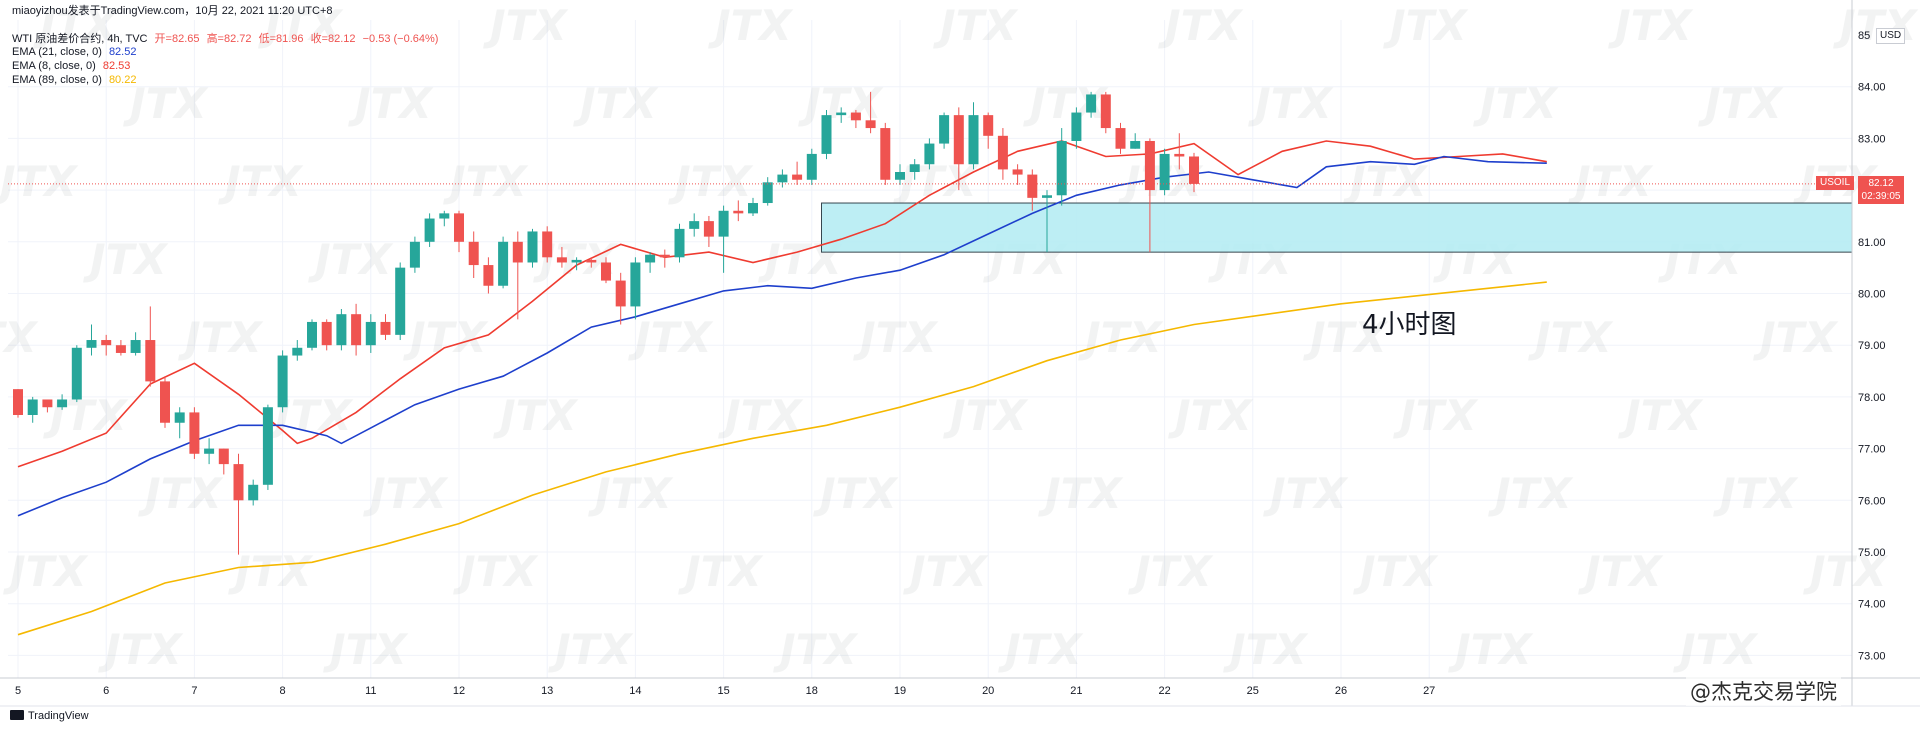 The image size is (1920, 734). I want to click on indicator-value: 80.22, so click(122, 80).